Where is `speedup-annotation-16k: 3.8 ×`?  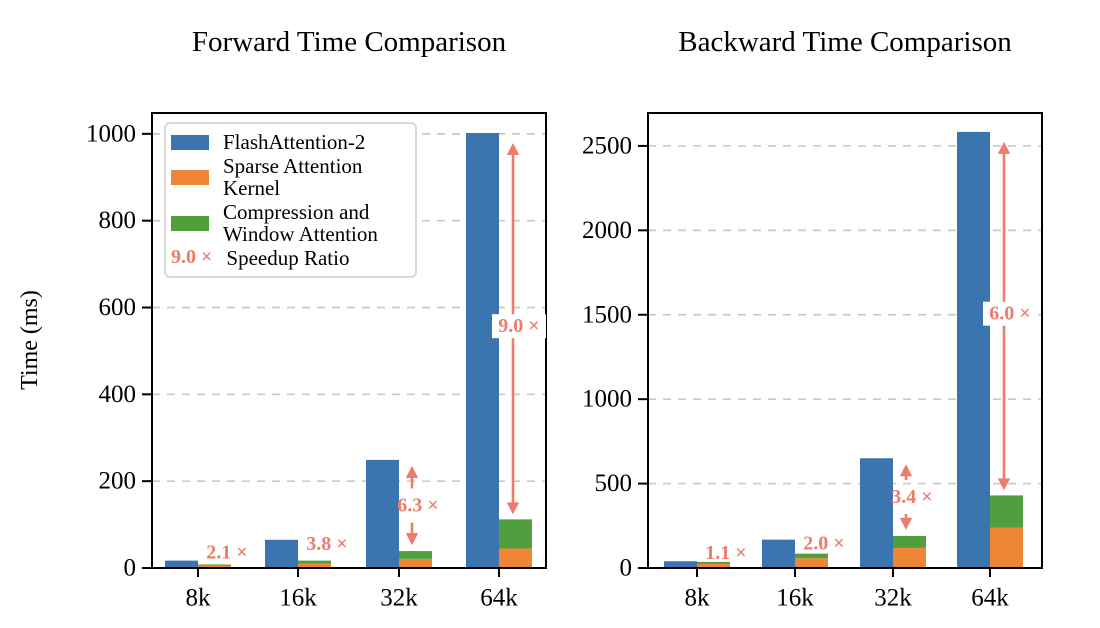
speedup-annotation-16k: 3.8 × is located at coordinates (326, 544).